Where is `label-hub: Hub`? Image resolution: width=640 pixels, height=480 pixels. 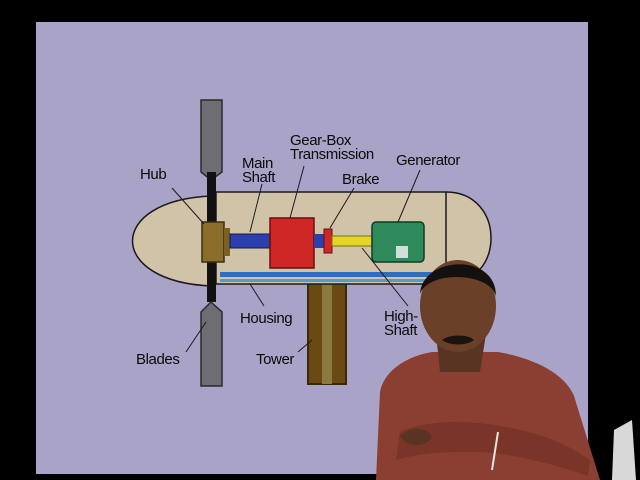 label-hub: Hub is located at coordinates (153, 174).